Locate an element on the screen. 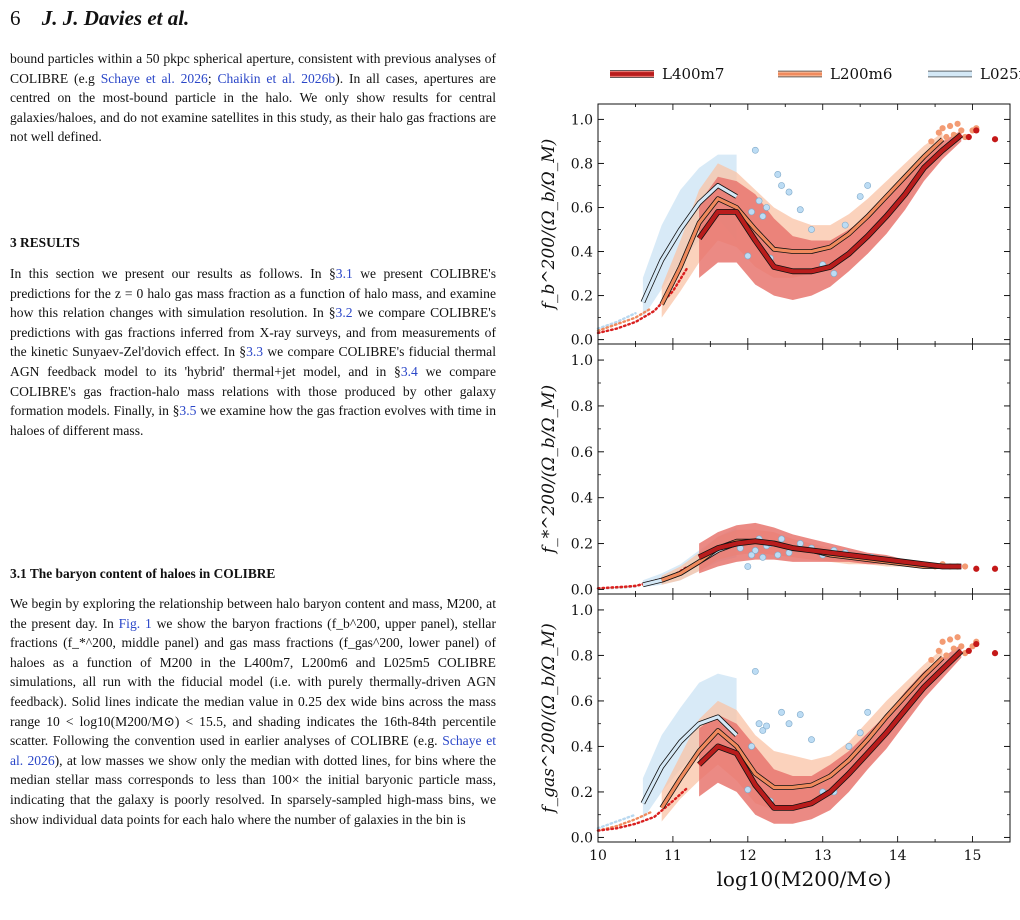 The width and height of the screenshot is (1020, 920). cite-chaikin: Chaikin et al. 2026b is located at coordinates (276, 78).